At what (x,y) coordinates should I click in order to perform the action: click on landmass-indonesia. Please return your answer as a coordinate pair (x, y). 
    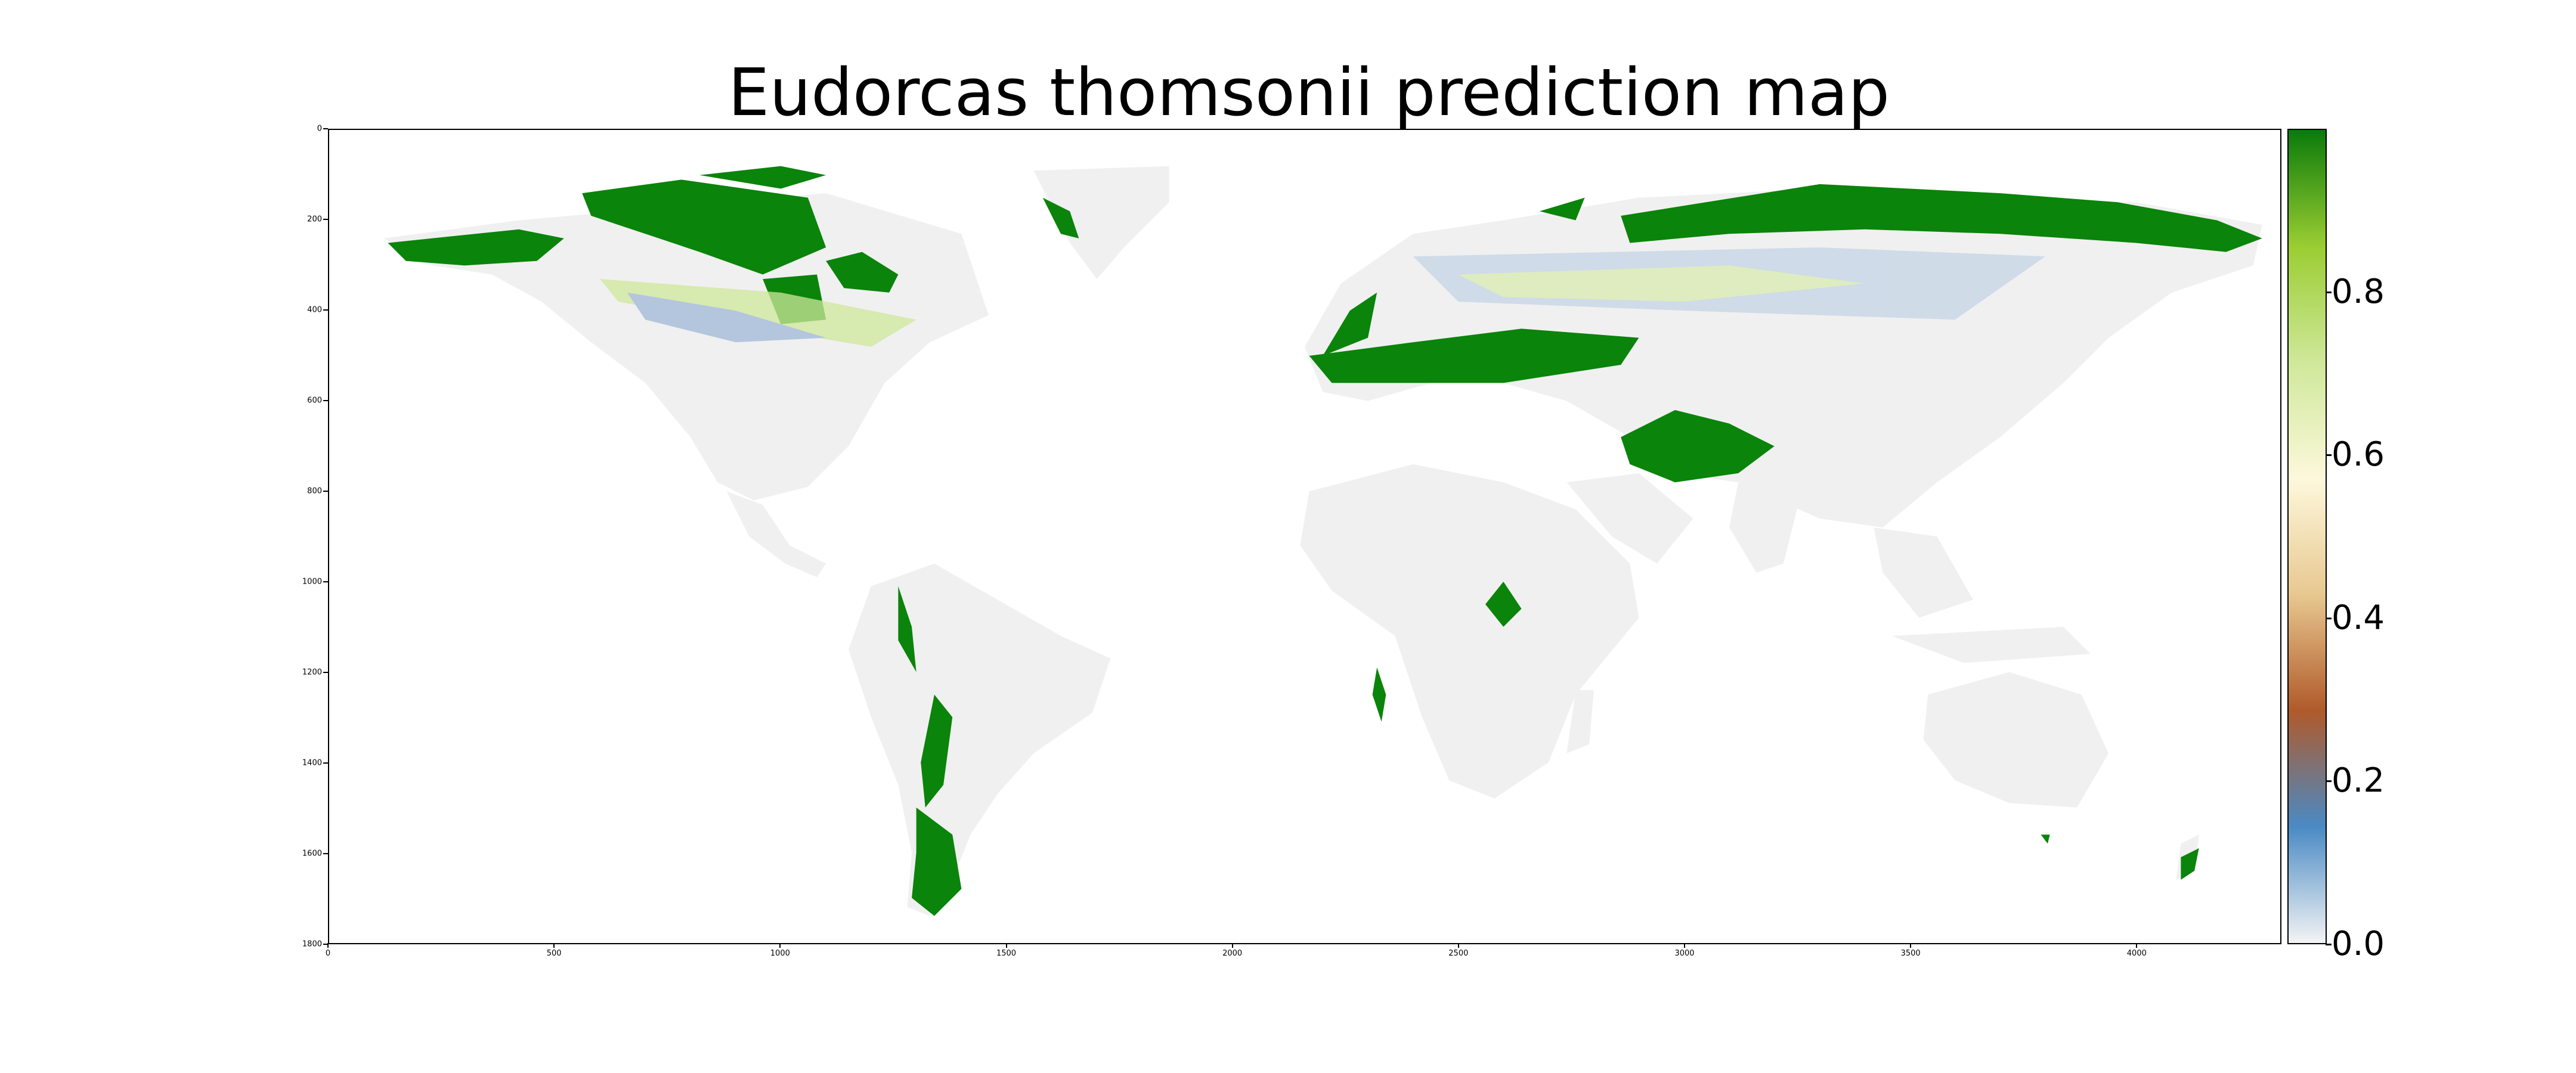
    Looking at the image, I should click on (1991, 645).